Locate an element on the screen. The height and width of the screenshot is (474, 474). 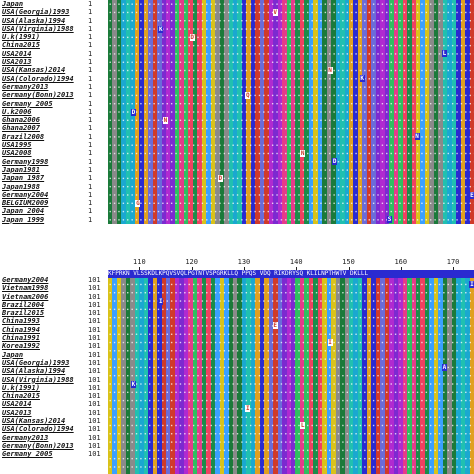
variant-residue: A is located at coordinates (444, 367).